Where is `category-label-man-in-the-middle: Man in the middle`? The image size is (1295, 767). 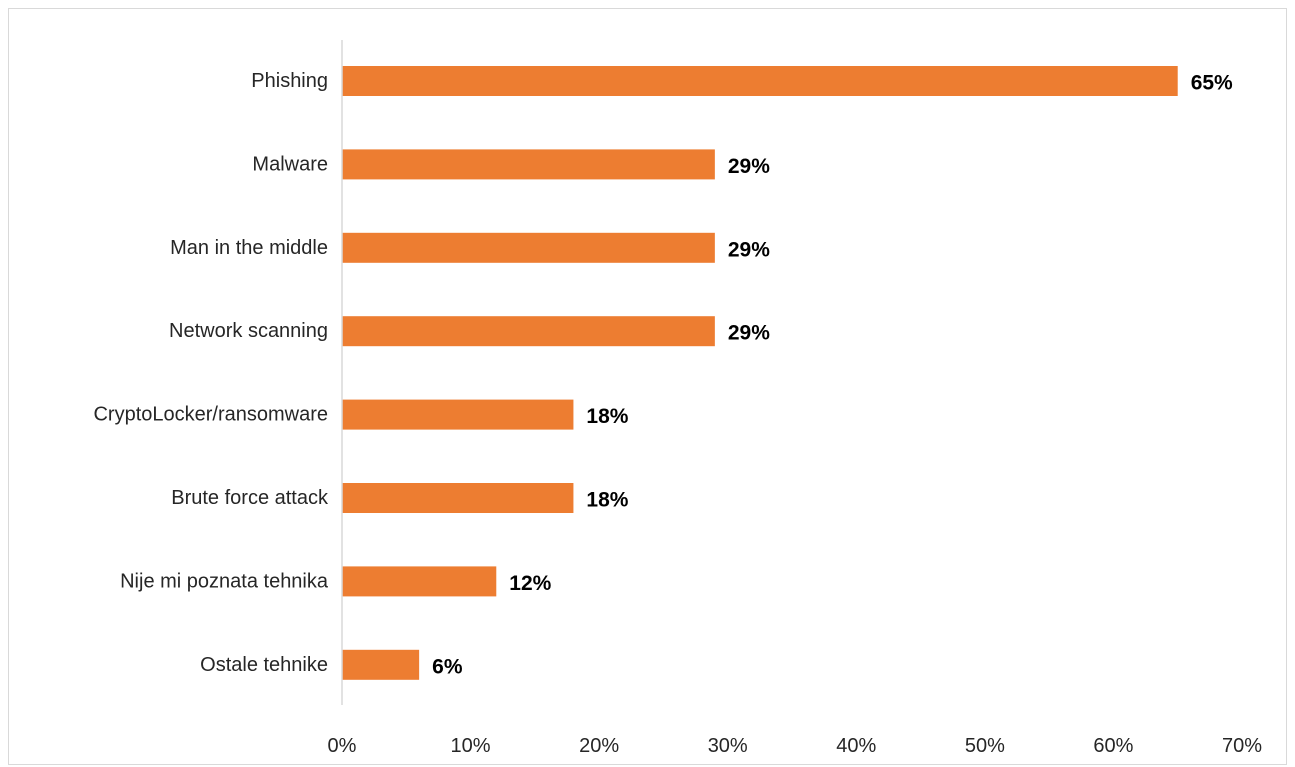
category-label-man-in-the-middle: Man in the middle is located at coordinates (249, 248).